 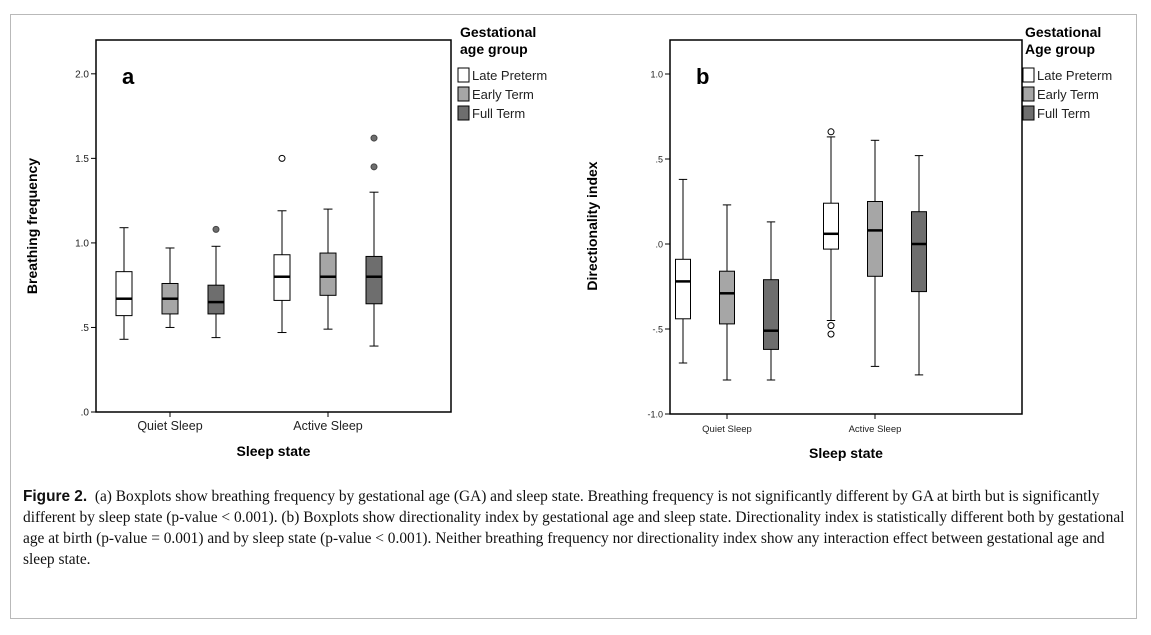 What do you see at coordinates (702, 76) in the screenshot?
I see `panel-label-b: b` at bounding box center [702, 76].